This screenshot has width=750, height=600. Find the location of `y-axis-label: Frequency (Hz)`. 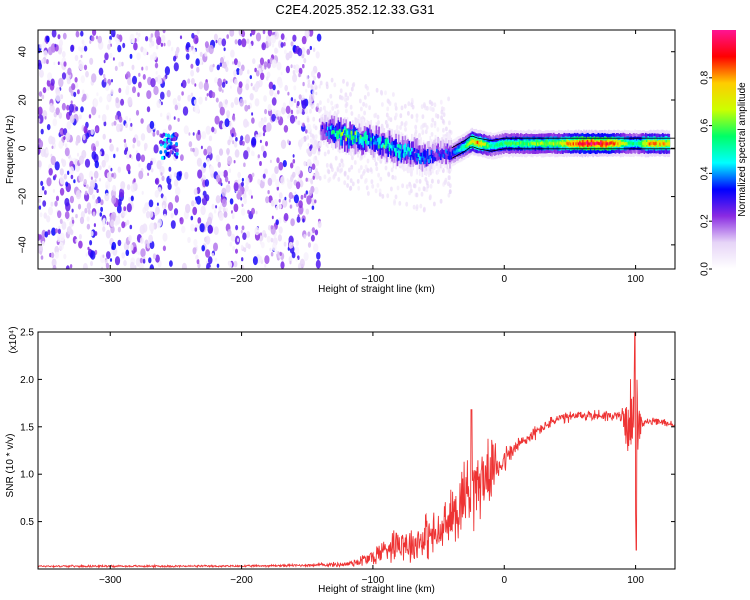

y-axis-label: Frequency (Hz) is located at coordinates (10, 149).